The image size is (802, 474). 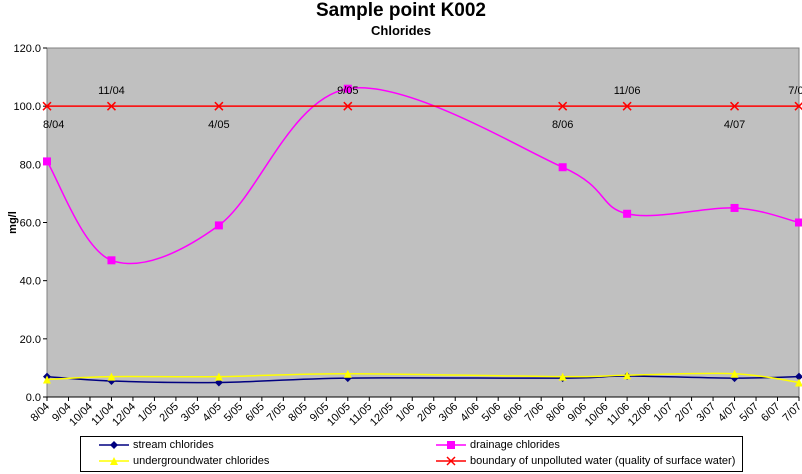 What do you see at coordinates (298, 413) in the screenshot?
I see `x-tick-label: 8/05` at bounding box center [298, 413].